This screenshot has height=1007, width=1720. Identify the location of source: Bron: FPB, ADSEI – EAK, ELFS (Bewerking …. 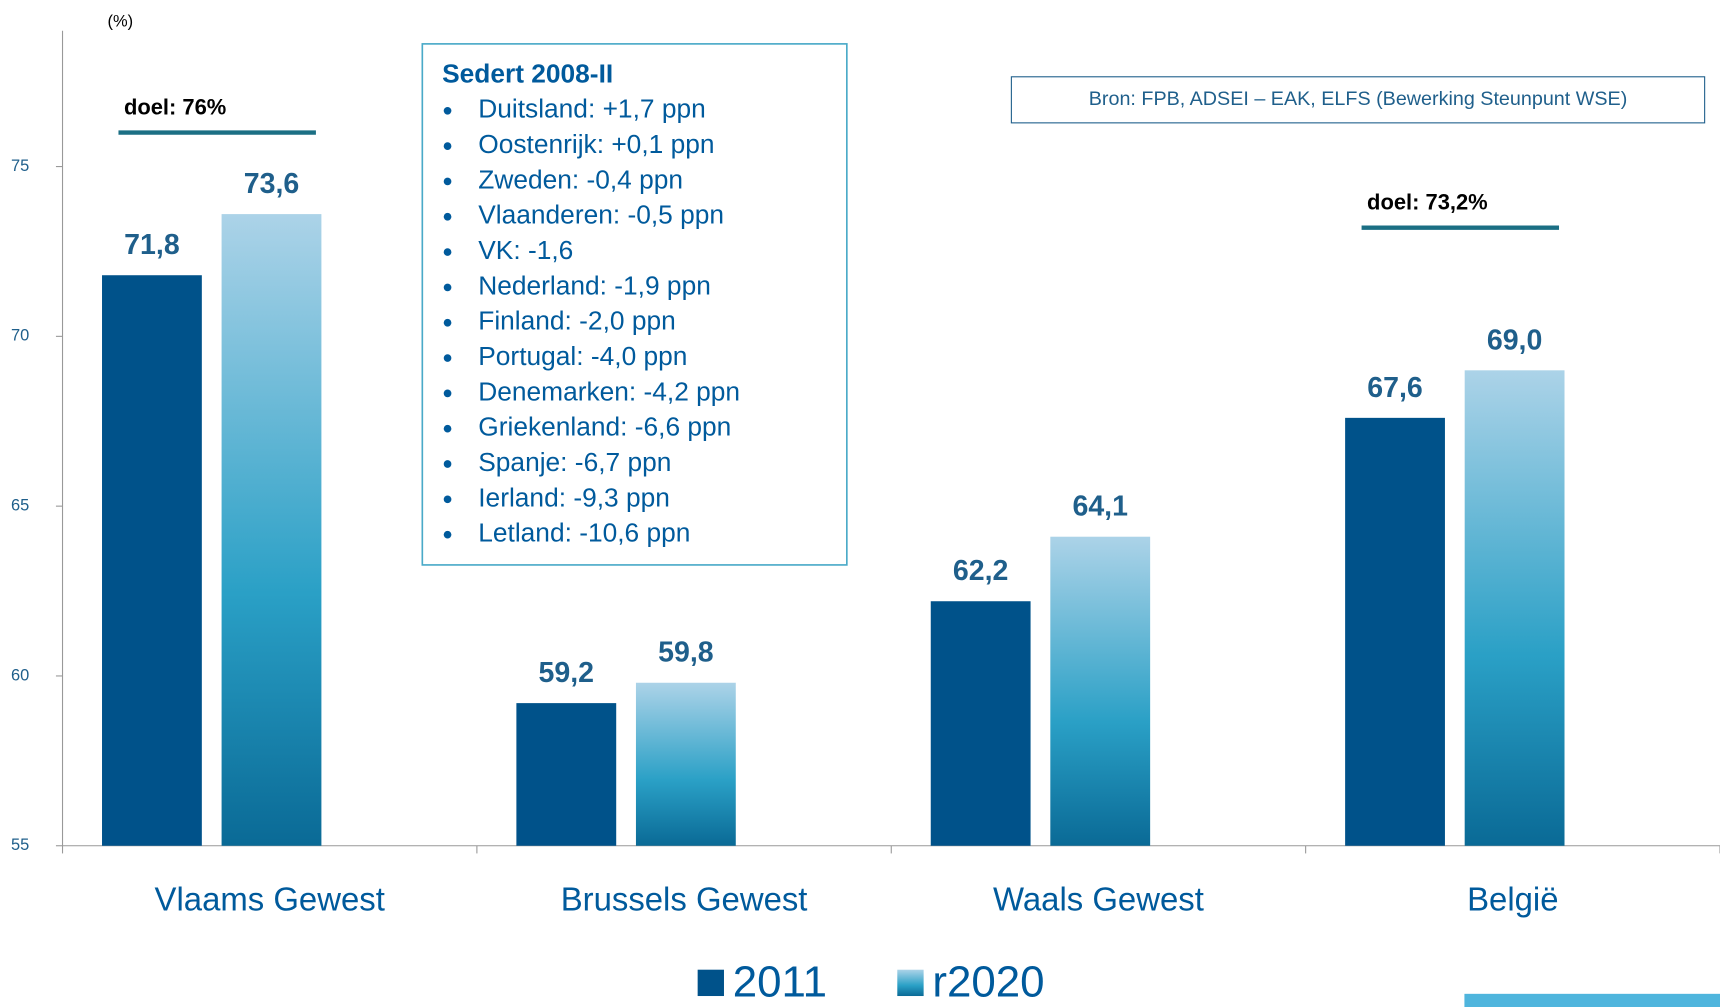
(1358, 99).